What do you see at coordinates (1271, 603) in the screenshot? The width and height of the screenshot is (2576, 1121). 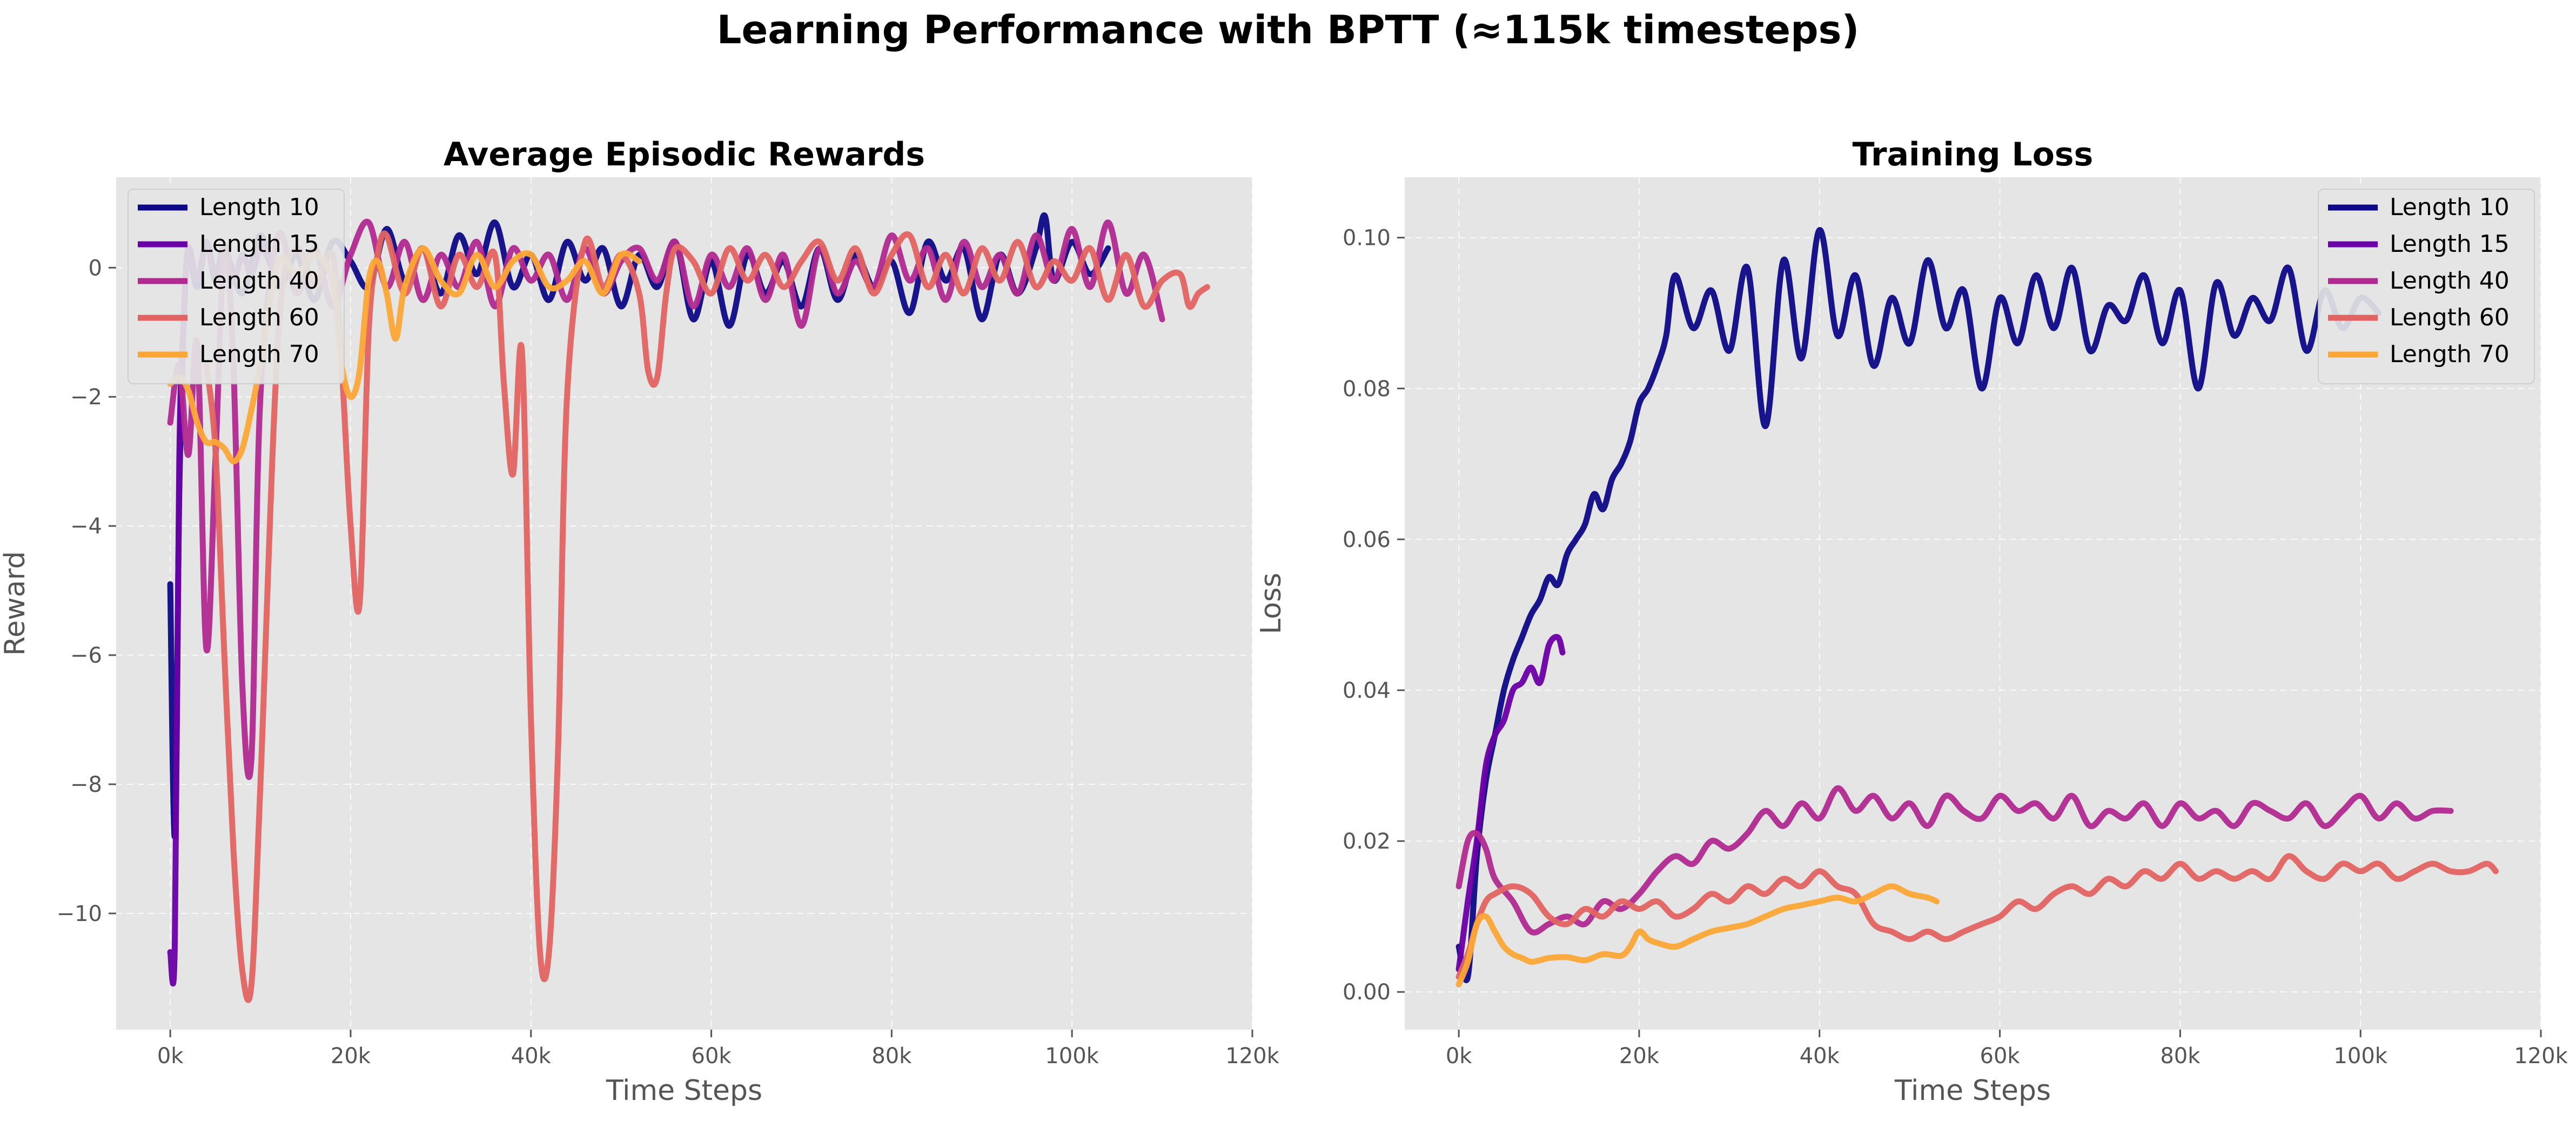 I see `y-axis-label: Loss` at bounding box center [1271, 603].